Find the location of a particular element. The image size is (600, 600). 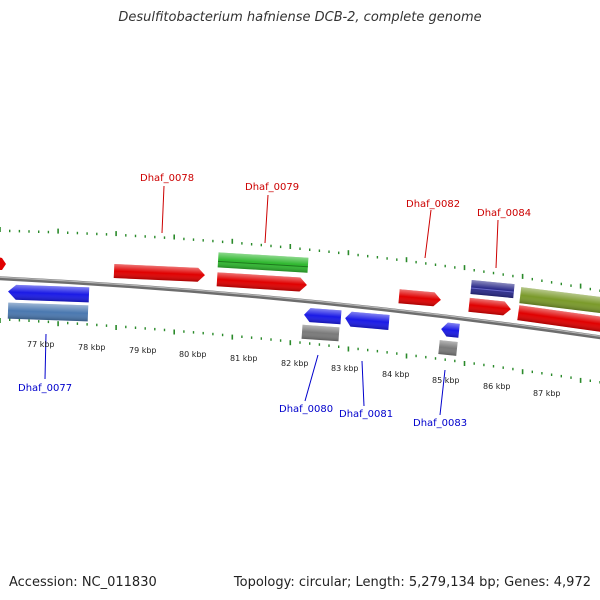

kbp-label: 78 kbp is located at coordinates (92, 347).